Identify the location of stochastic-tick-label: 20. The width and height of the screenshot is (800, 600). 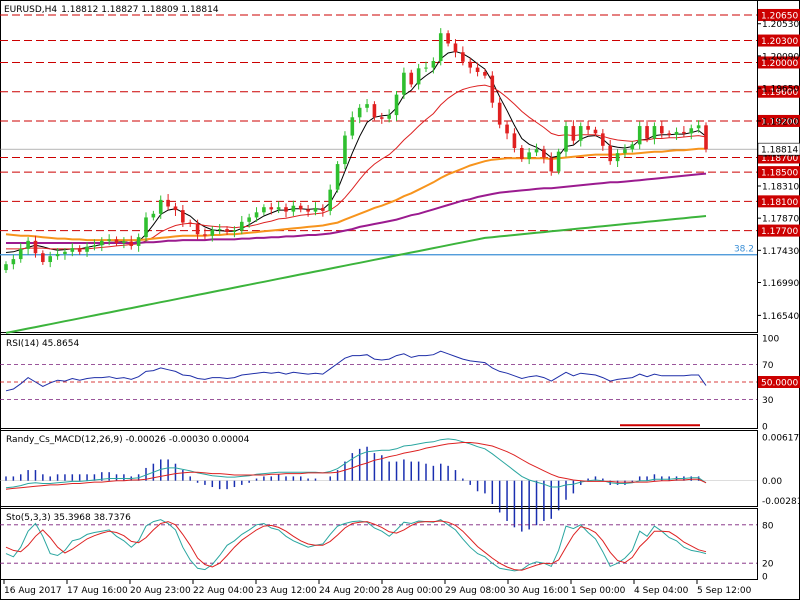
(768, 565).